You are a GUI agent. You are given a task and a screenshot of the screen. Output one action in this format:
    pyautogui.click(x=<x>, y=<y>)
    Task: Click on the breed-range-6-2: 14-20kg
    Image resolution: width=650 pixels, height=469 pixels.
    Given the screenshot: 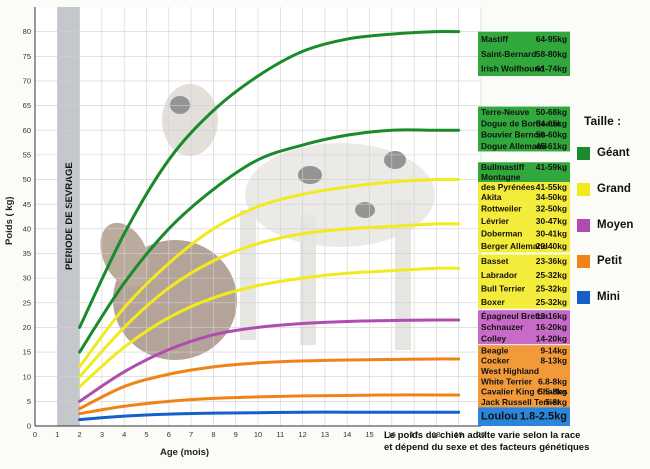 What is the action you would take?
    pyautogui.click(x=551, y=339)
    